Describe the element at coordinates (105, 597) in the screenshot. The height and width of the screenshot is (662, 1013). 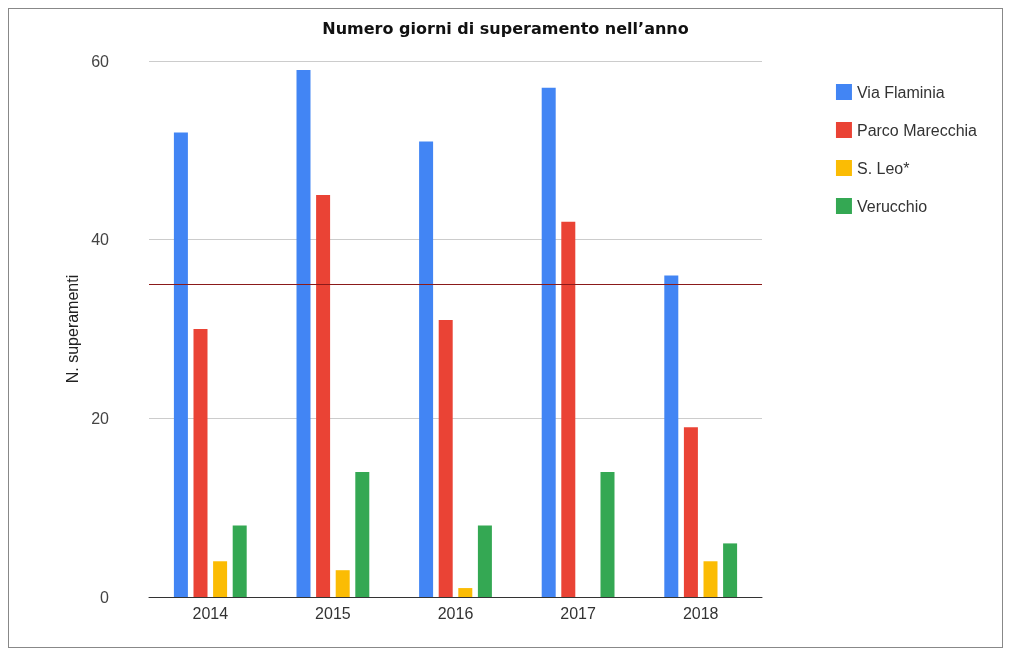
I see `y-tick-label: 0` at that location.